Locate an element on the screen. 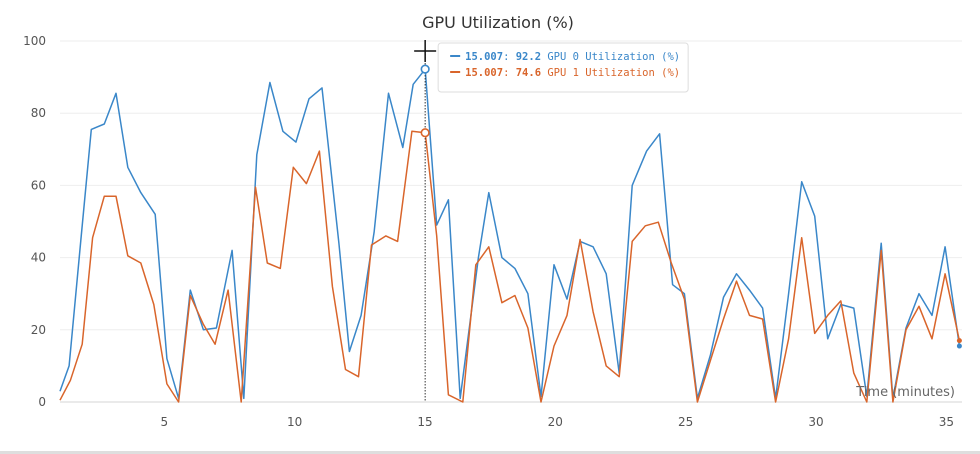 Image resolution: width=980 pixels, height=454 pixels. x-axis-label: Time (minutes) is located at coordinates (905, 392).